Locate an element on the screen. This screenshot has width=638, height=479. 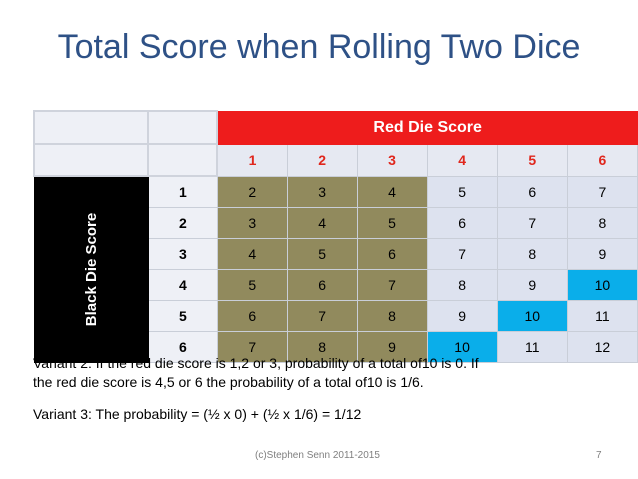
column-head: 2 is located at coordinates (322, 160).